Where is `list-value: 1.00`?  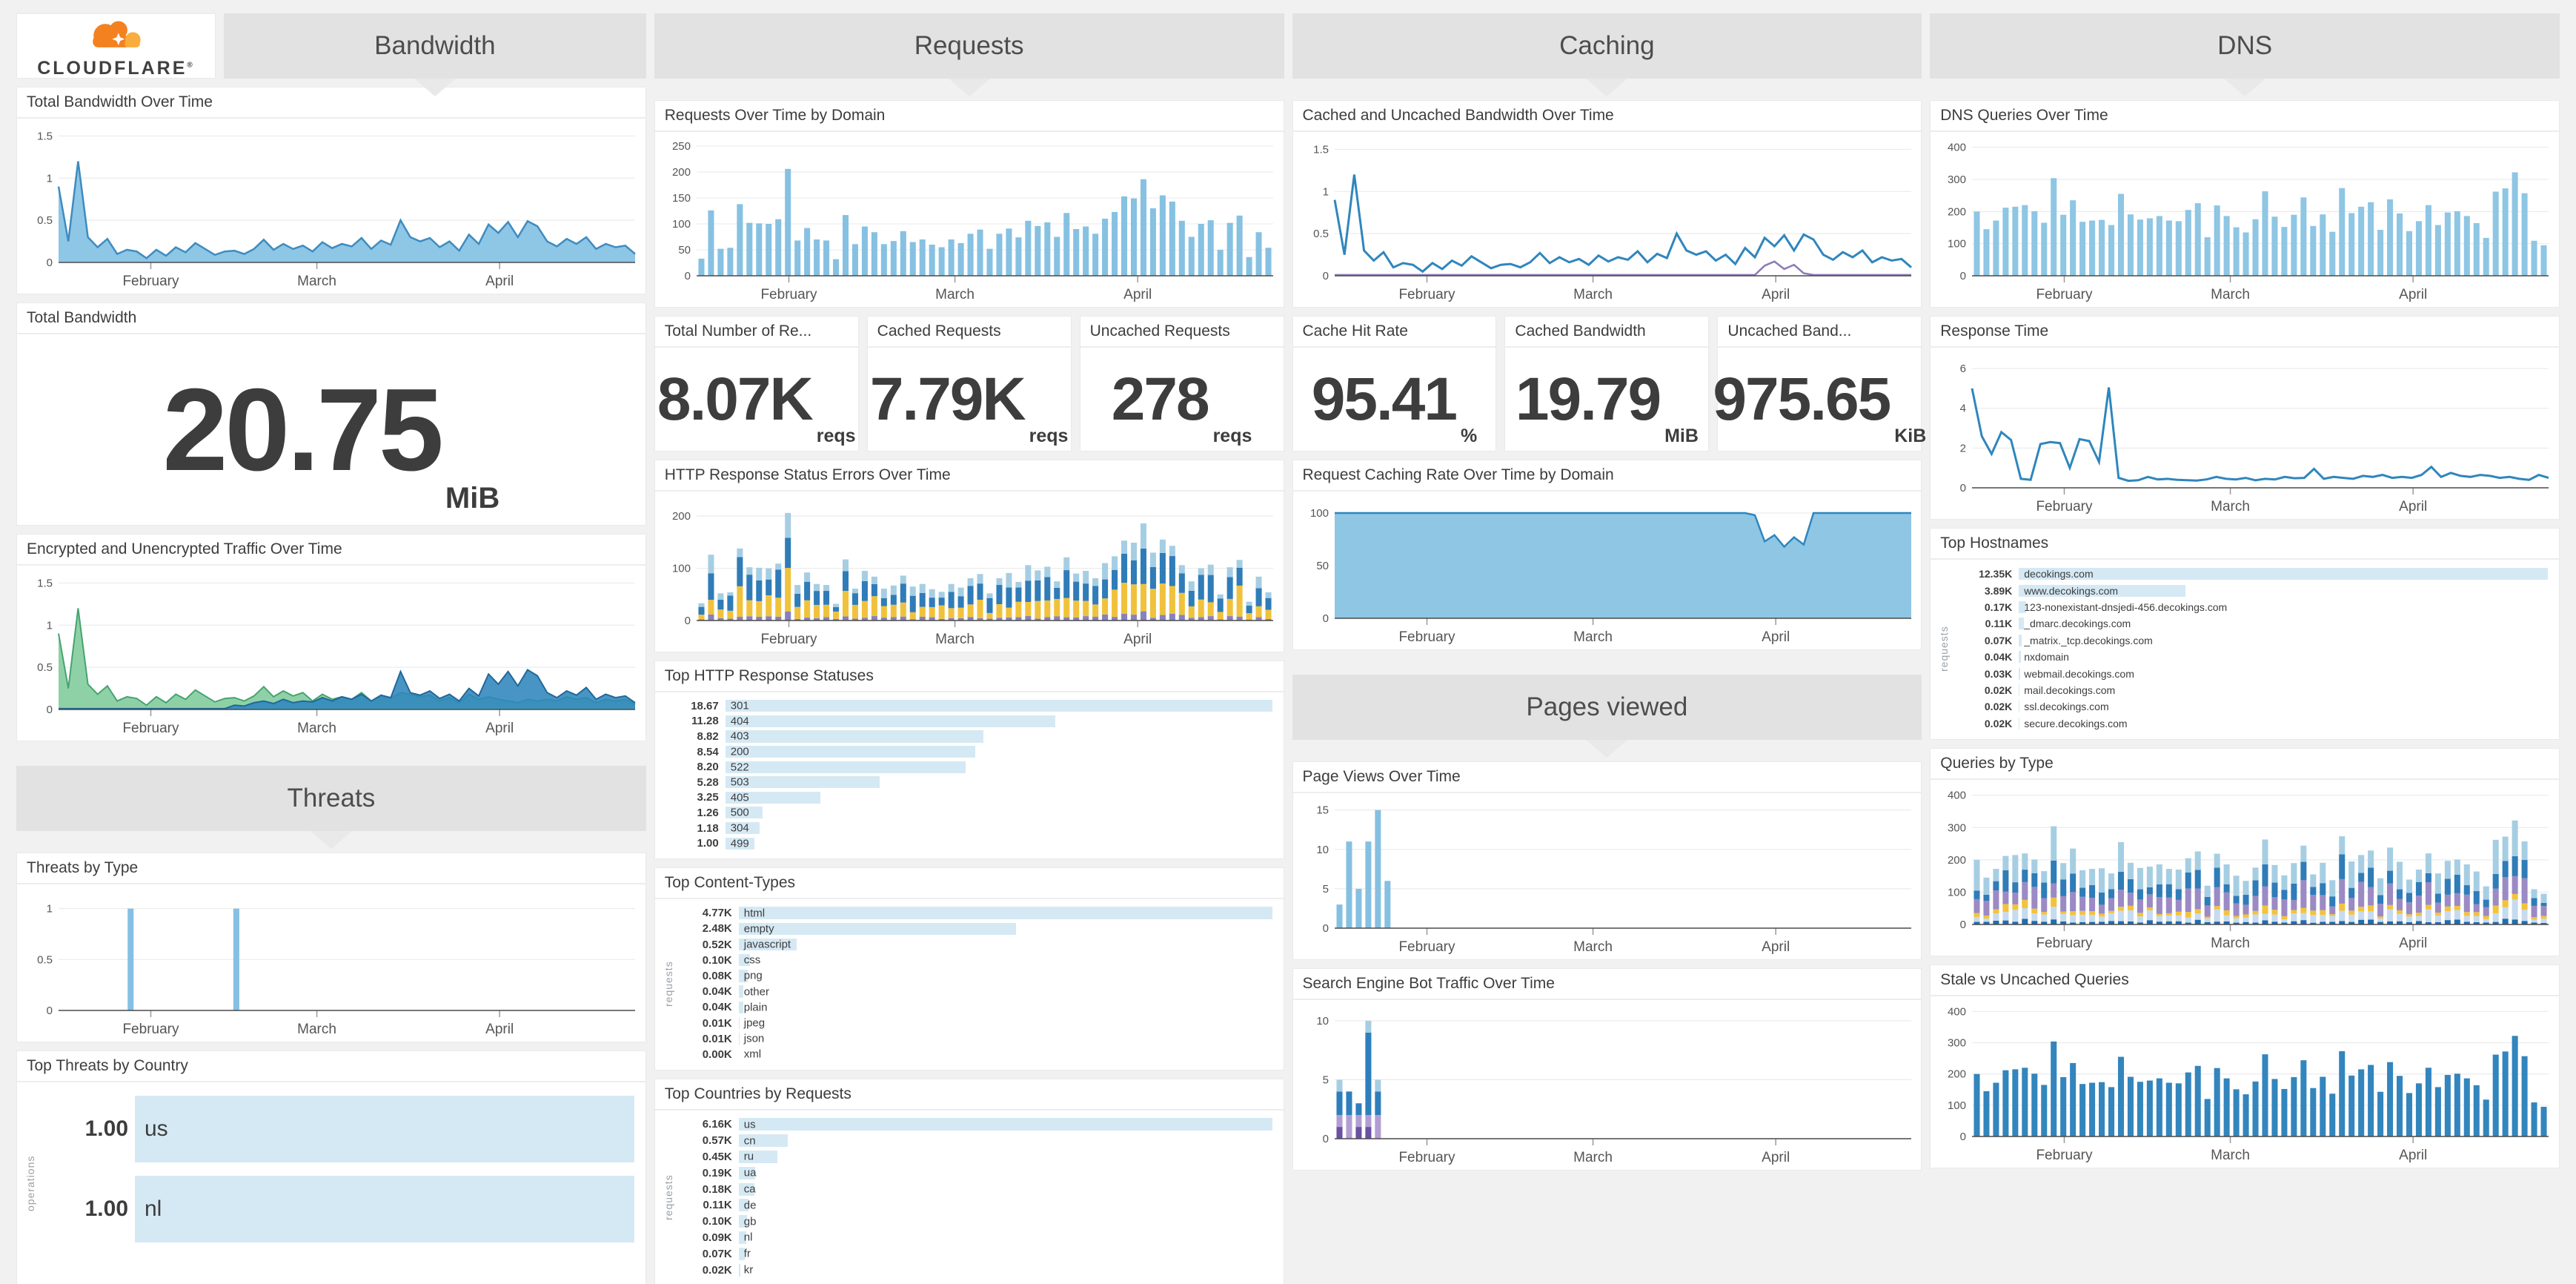 list-value: 1.00 is located at coordinates (708, 843).